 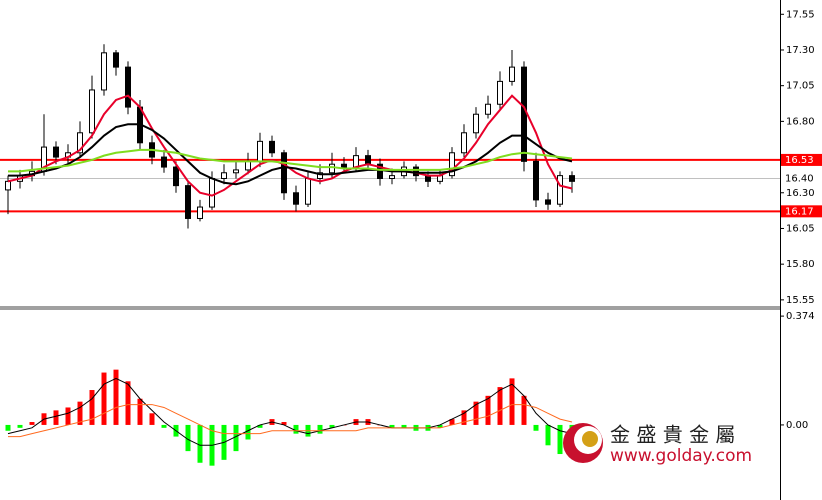 What do you see at coordinates (681, 456) in the screenshot?
I see `watermark-url: www.golday.com` at bounding box center [681, 456].